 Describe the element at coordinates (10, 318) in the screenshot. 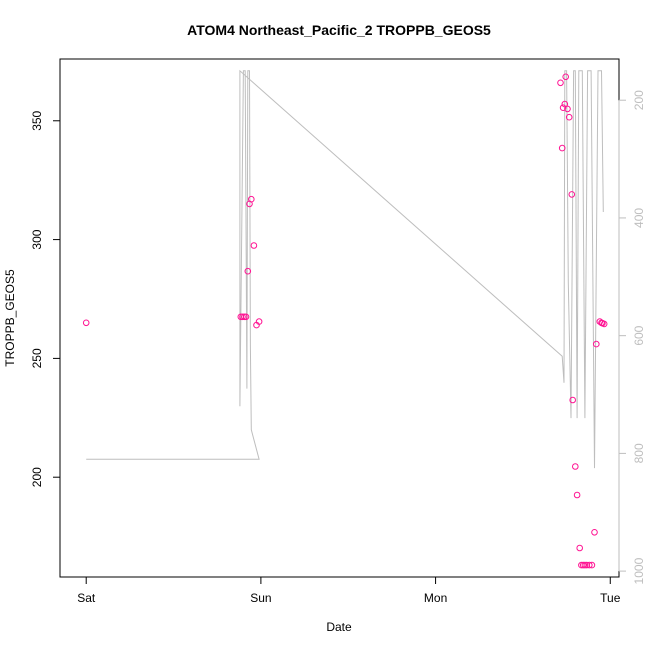

I see `y-axis-label: TROPPB_GEOS5` at that location.